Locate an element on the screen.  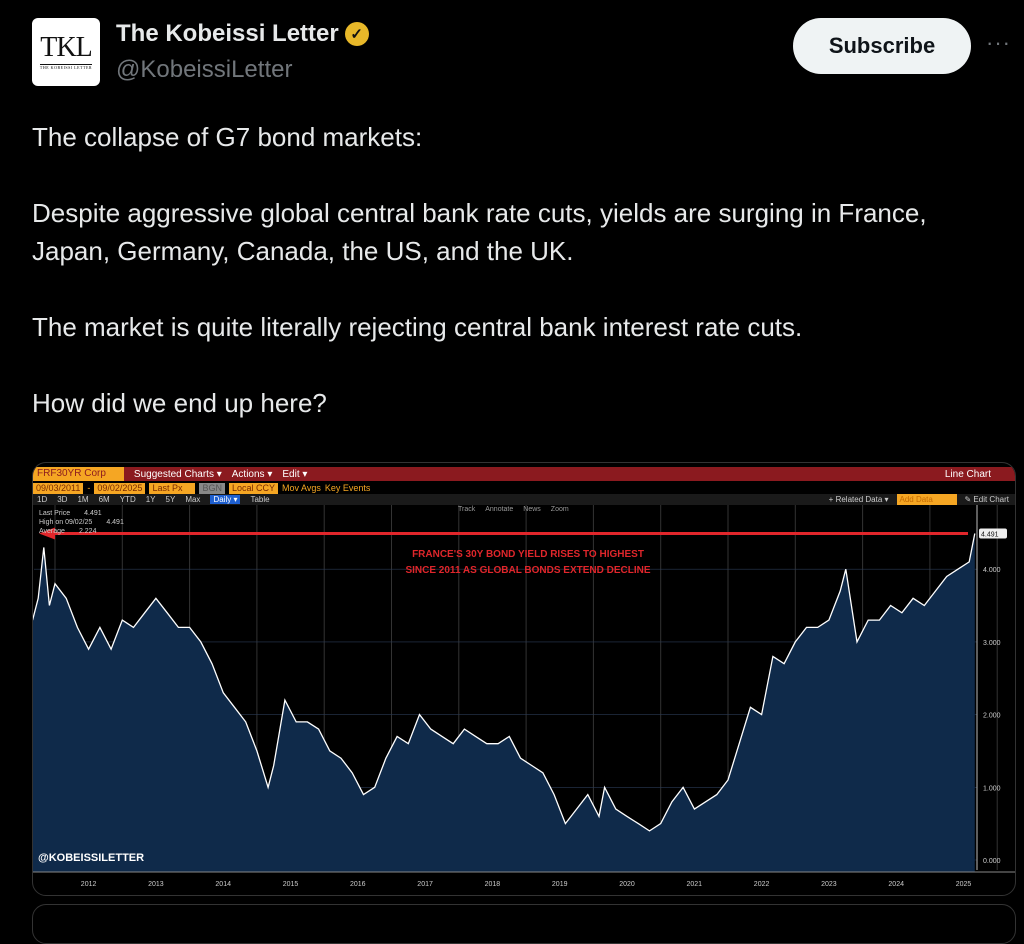
author-handle: @KobeissiLetter is located at coordinates (204, 69).